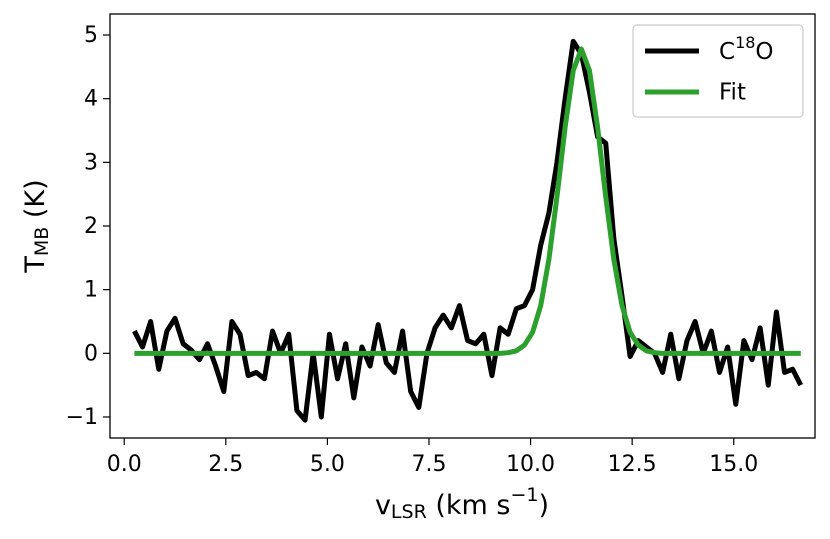 The width and height of the screenshot is (830, 539). Describe the element at coordinates (91, 162) in the screenshot. I see `y-tick-label: 3` at that location.